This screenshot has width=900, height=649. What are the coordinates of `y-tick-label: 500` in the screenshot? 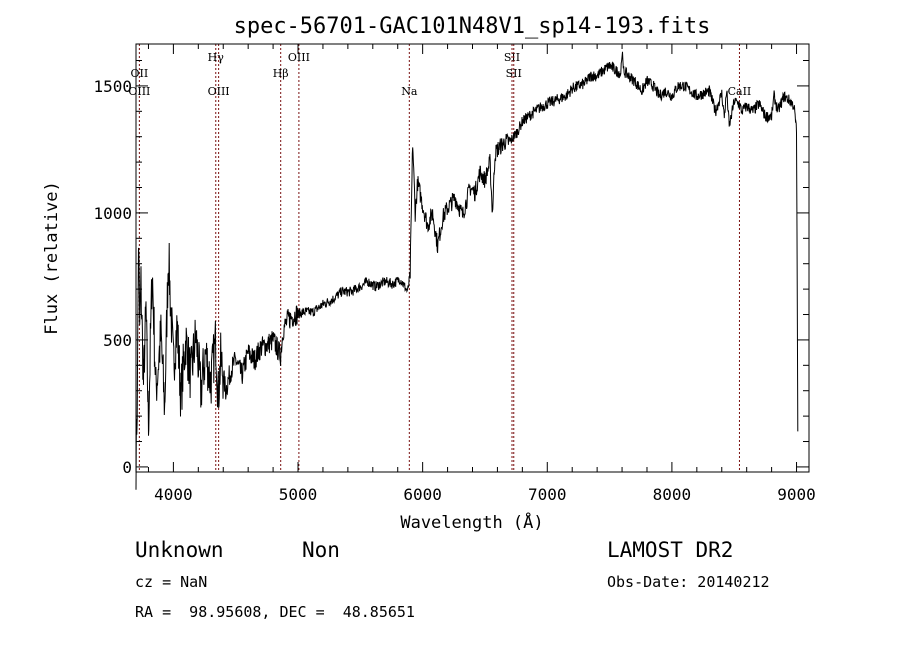 It's located at (117, 340).